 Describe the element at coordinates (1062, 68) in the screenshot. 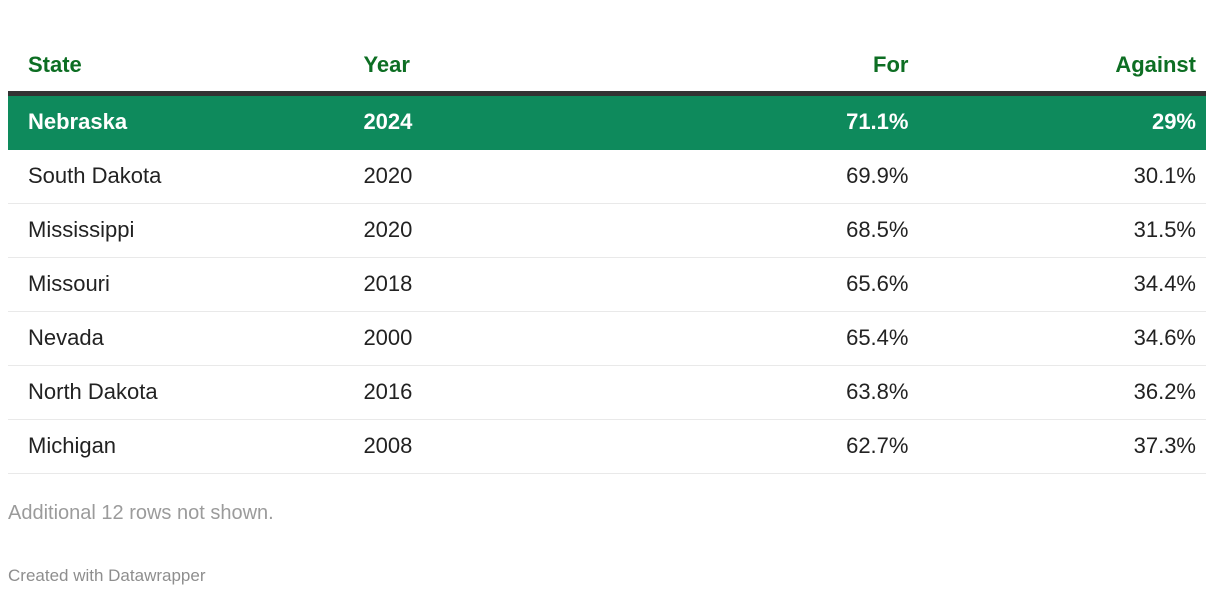

I see `column-header-against: Against` at that location.